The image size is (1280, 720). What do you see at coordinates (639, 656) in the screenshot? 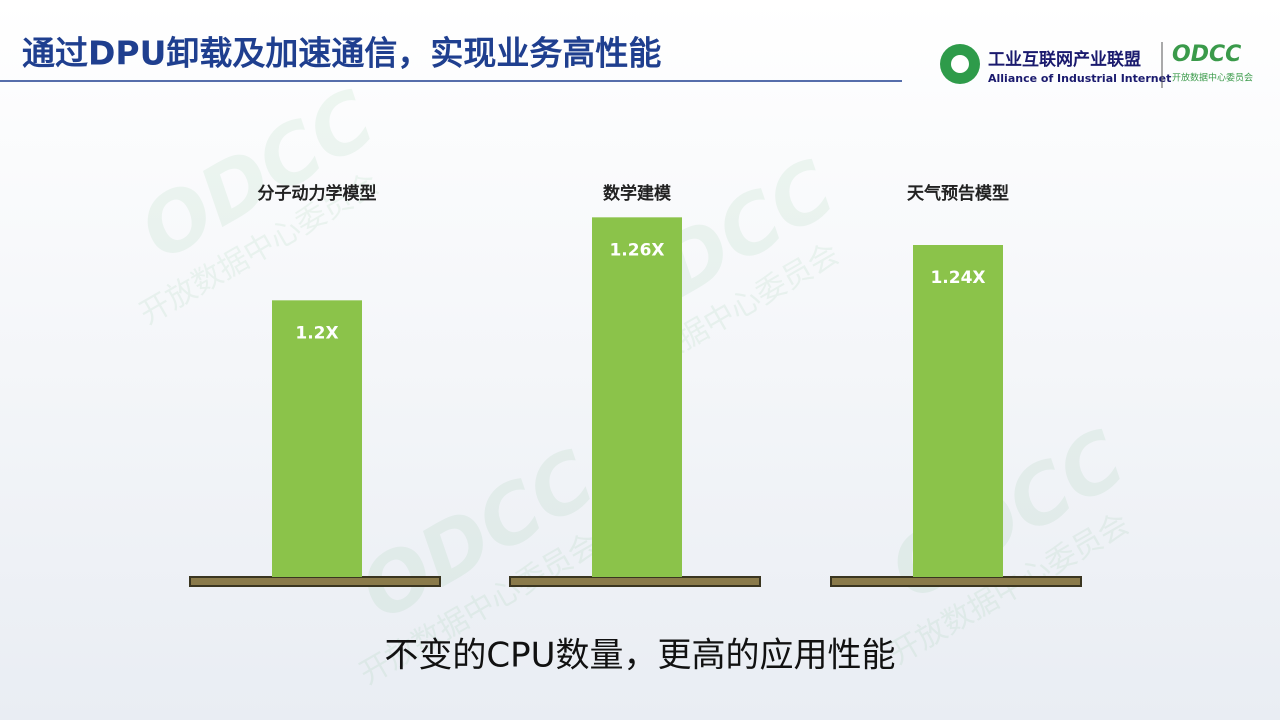
I see `caption: 不变的CPU数量，更高的应用性能` at bounding box center [639, 656].